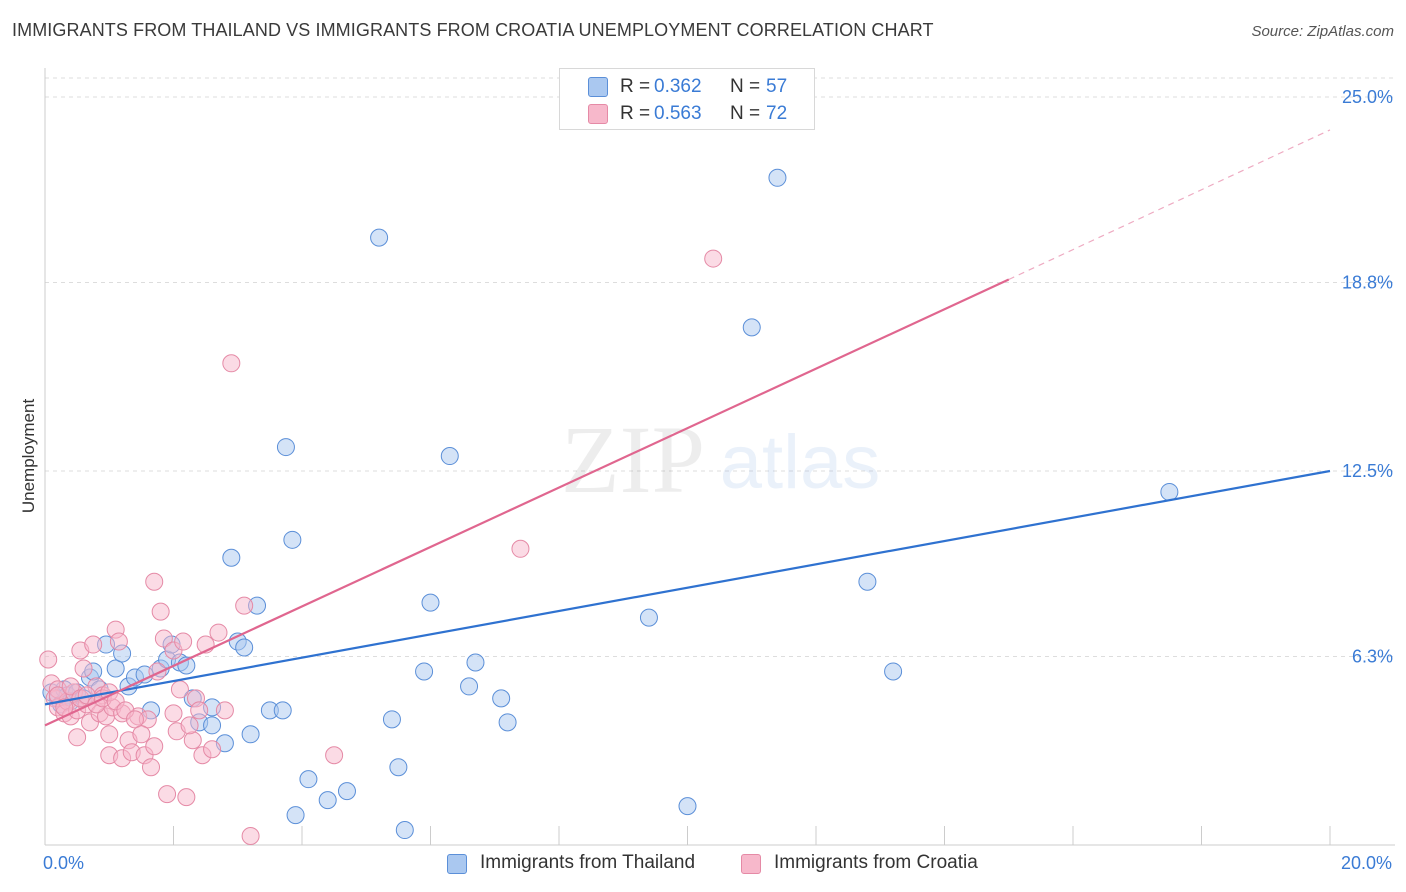  Describe the element at coordinates (633, 459) in the screenshot. I see `watermark-zip: ZIP` at that location.